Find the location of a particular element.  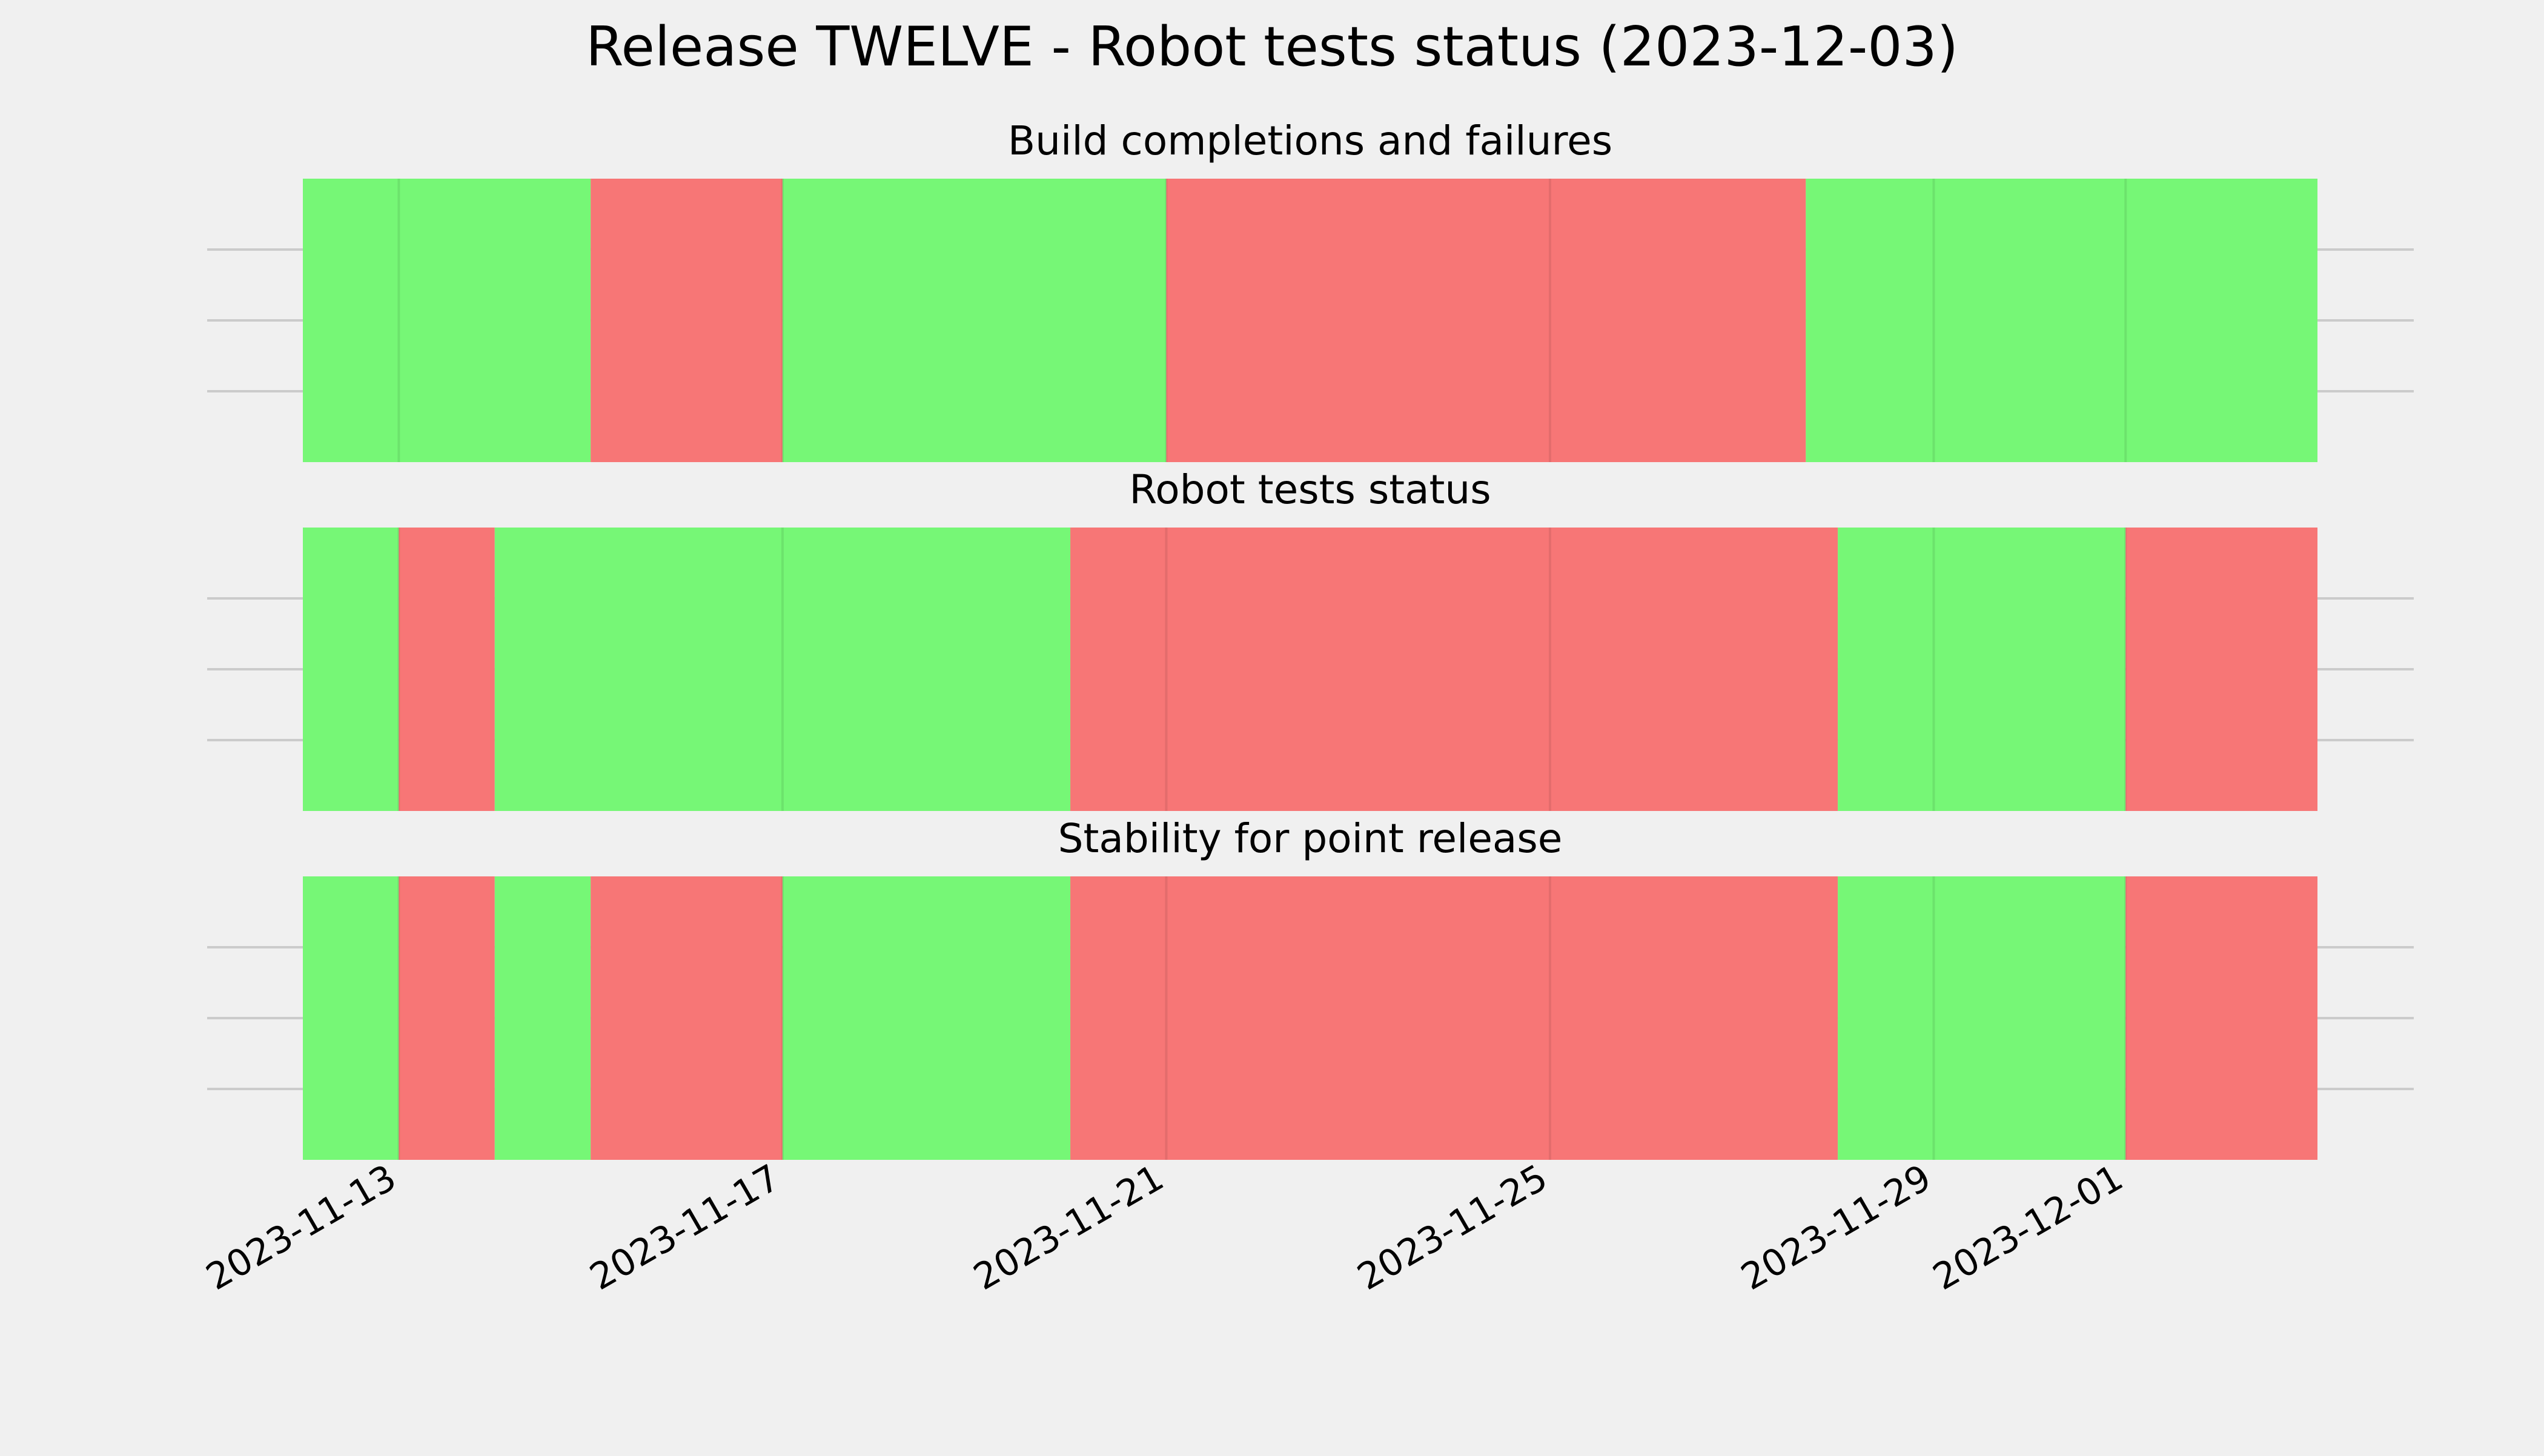

panel-title: Stability for point release is located at coordinates (1311, 838).